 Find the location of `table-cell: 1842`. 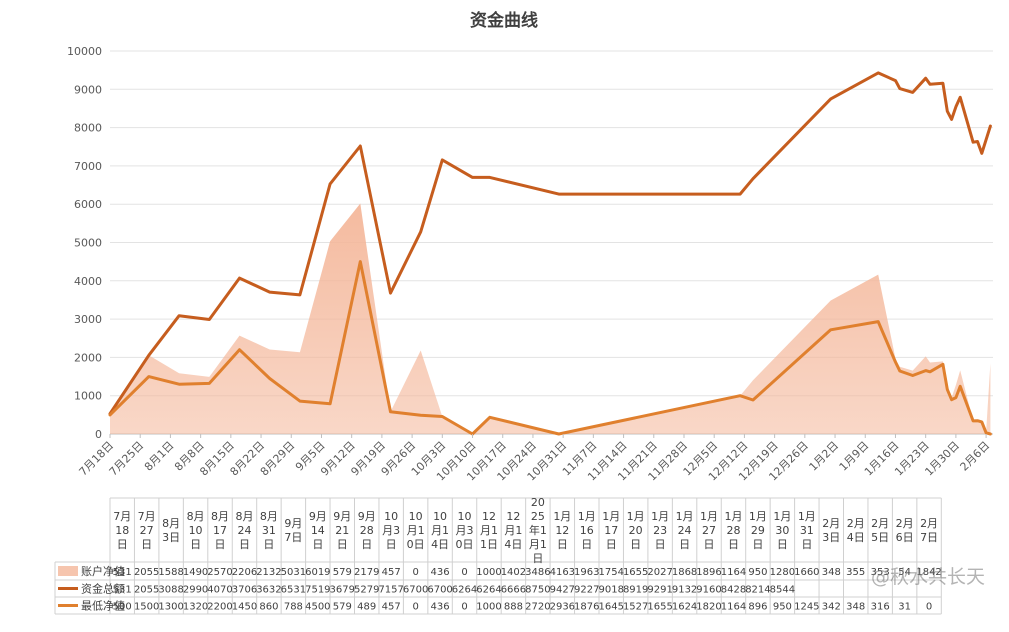

table-cell: 1842 is located at coordinates (928, 572).